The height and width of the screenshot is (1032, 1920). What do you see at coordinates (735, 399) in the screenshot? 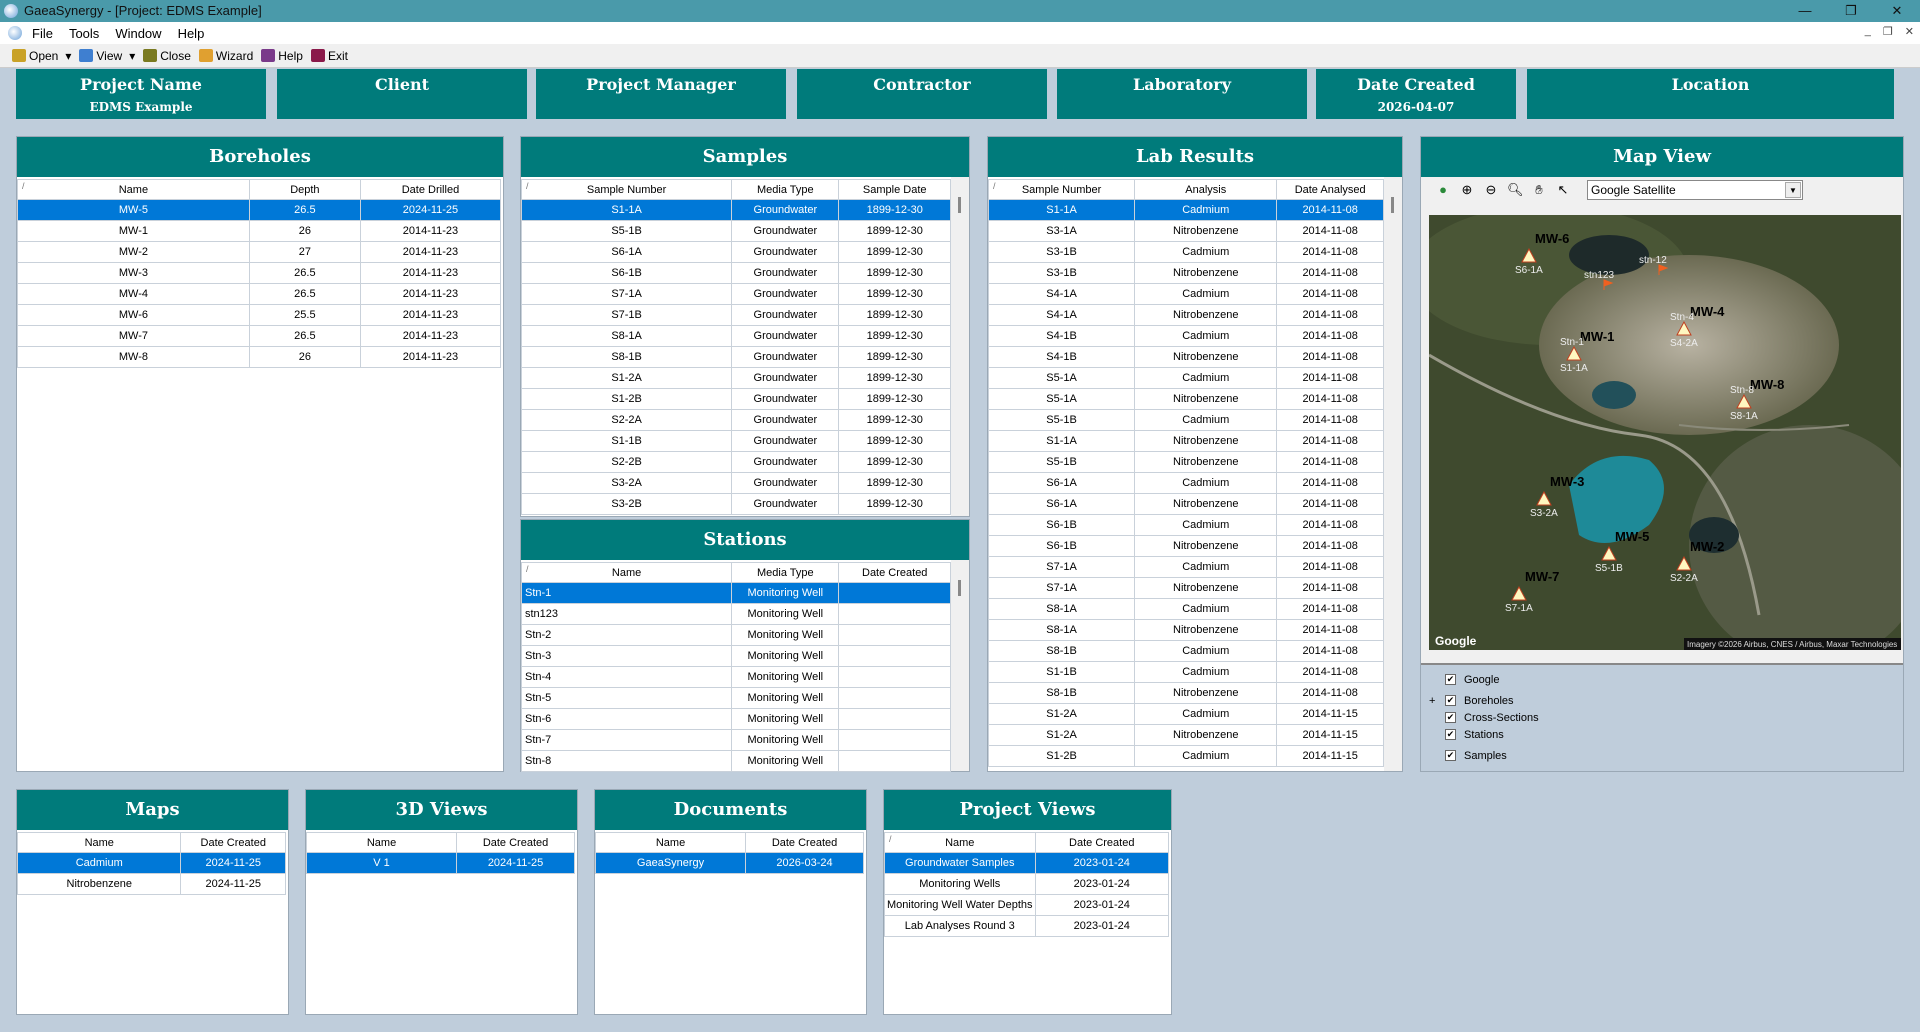
I see `table-row: S1-2B Groundwater 1899-12-30` at bounding box center [735, 399].